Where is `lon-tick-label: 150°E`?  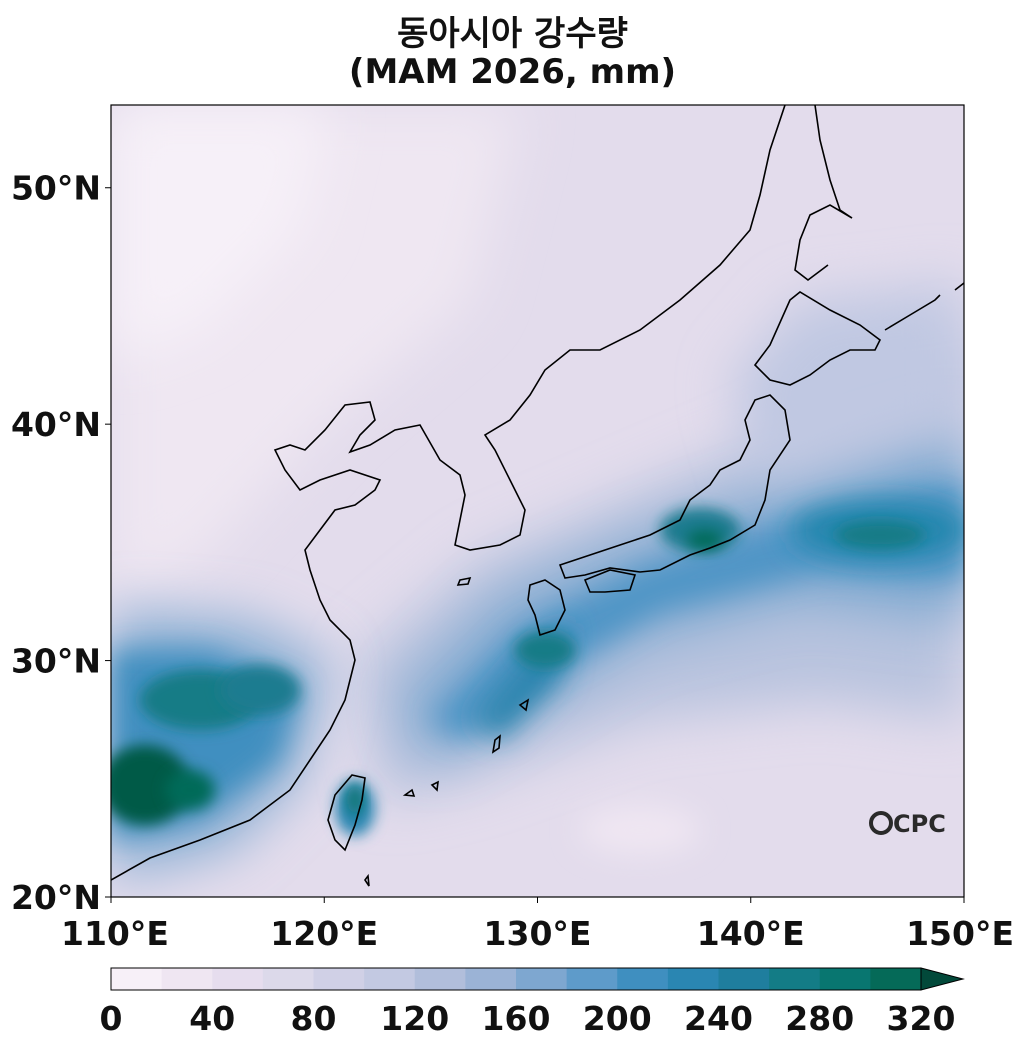
lon-tick-label: 150°E is located at coordinates (960, 933).